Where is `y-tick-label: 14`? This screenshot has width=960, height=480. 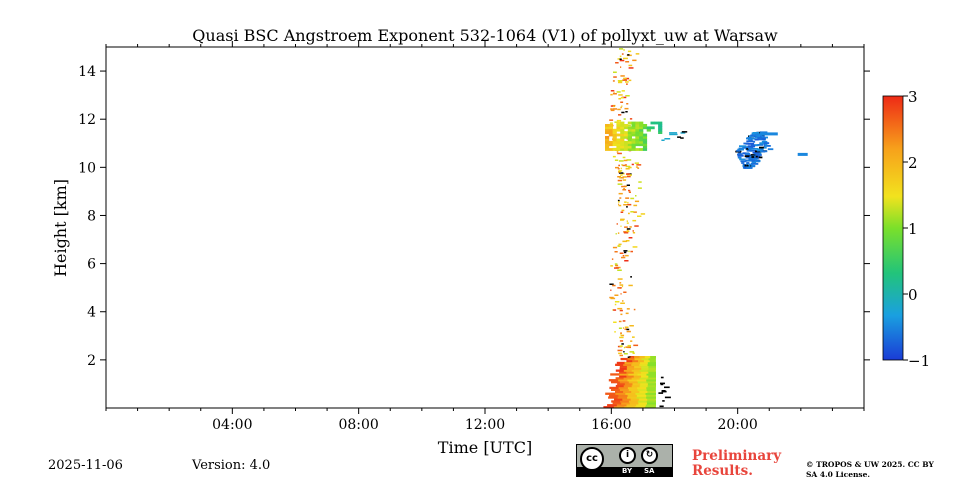
y-tick-label: 14 is located at coordinates (87, 72).